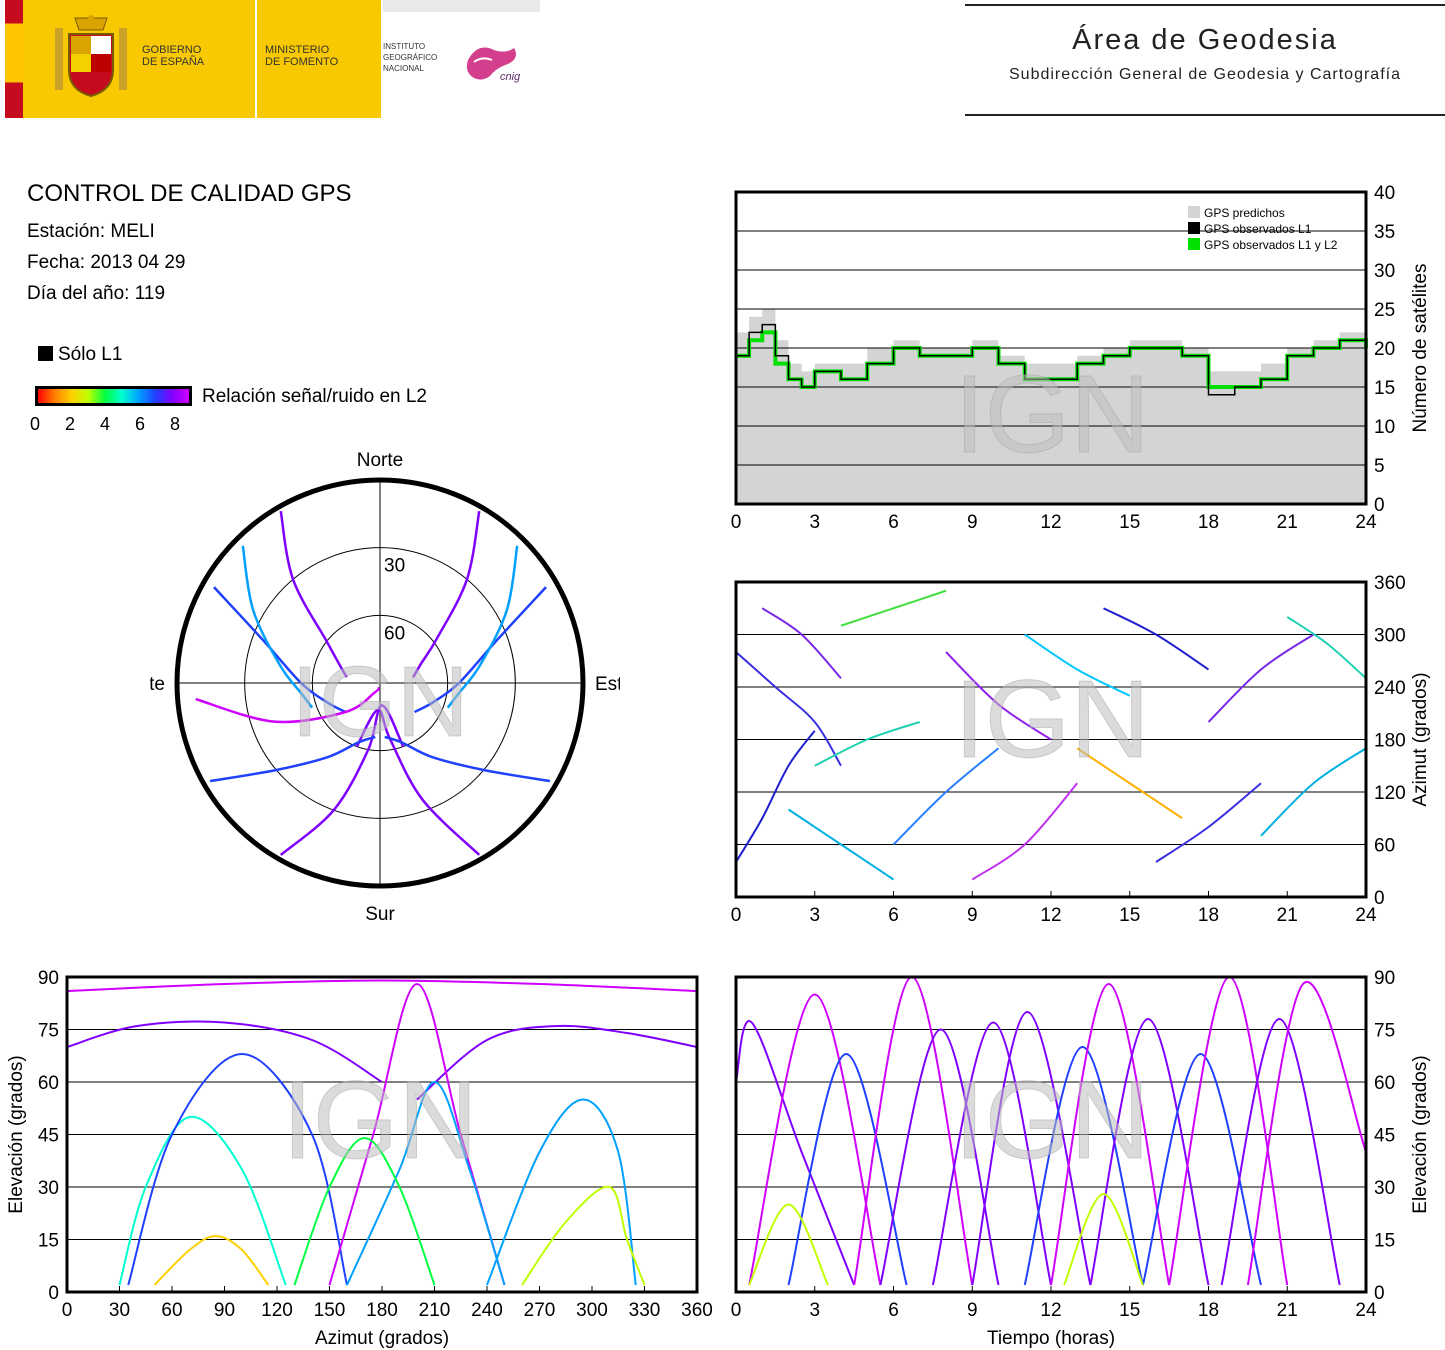 This screenshot has width=1445, height=1350. I want to click on y-tick-label: 180, so click(1390, 741).